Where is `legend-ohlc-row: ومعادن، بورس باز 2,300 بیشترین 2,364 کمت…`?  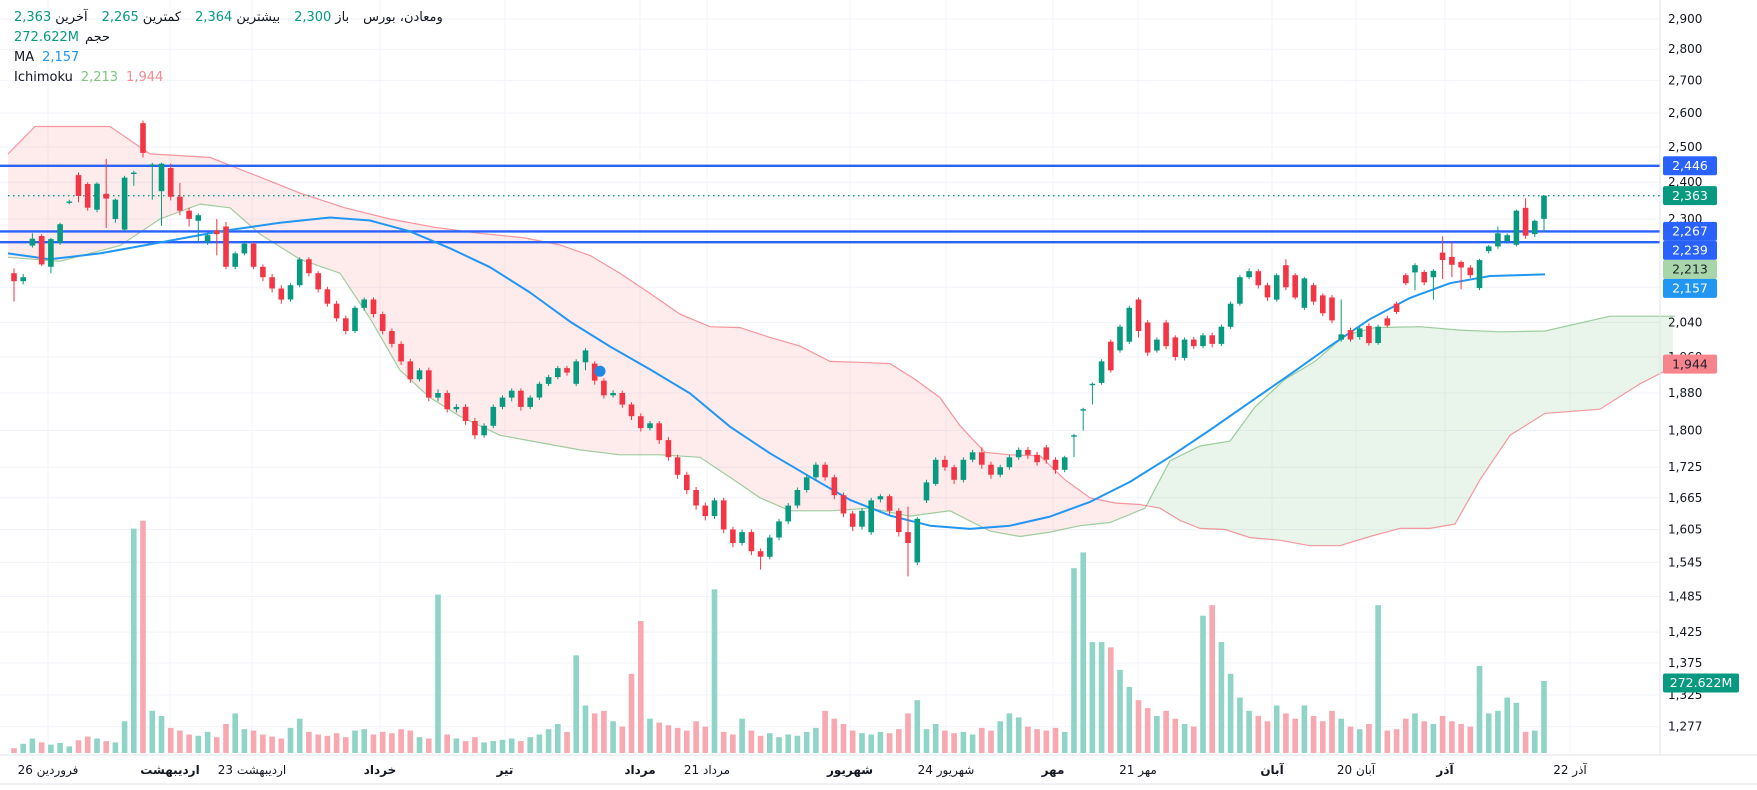
legend-ohlc-row: ومعادن، بورس باز 2,300 بیشترین 2,364 کمت… is located at coordinates (228, 18).